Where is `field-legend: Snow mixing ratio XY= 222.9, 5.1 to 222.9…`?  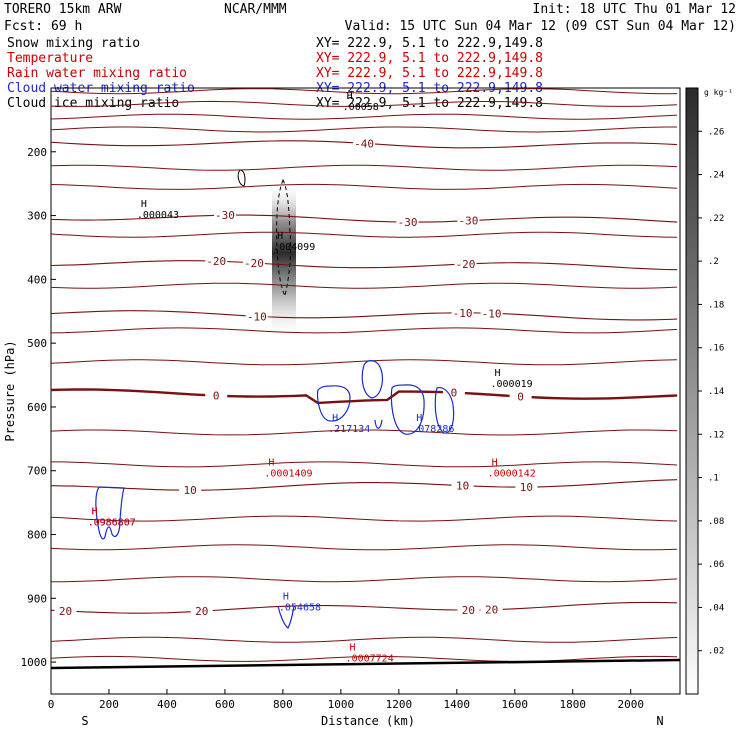 field-legend: Snow mixing ratio XY= 222.9, 5.1 to 222.9… is located at coordinates (275, 73).